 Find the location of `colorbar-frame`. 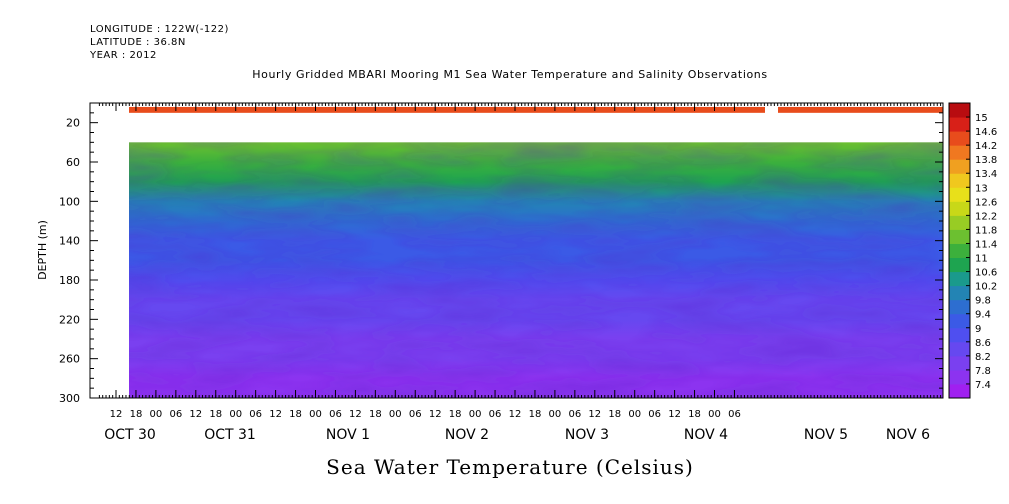

colorbar-frame is located at coordinates (959, 250).